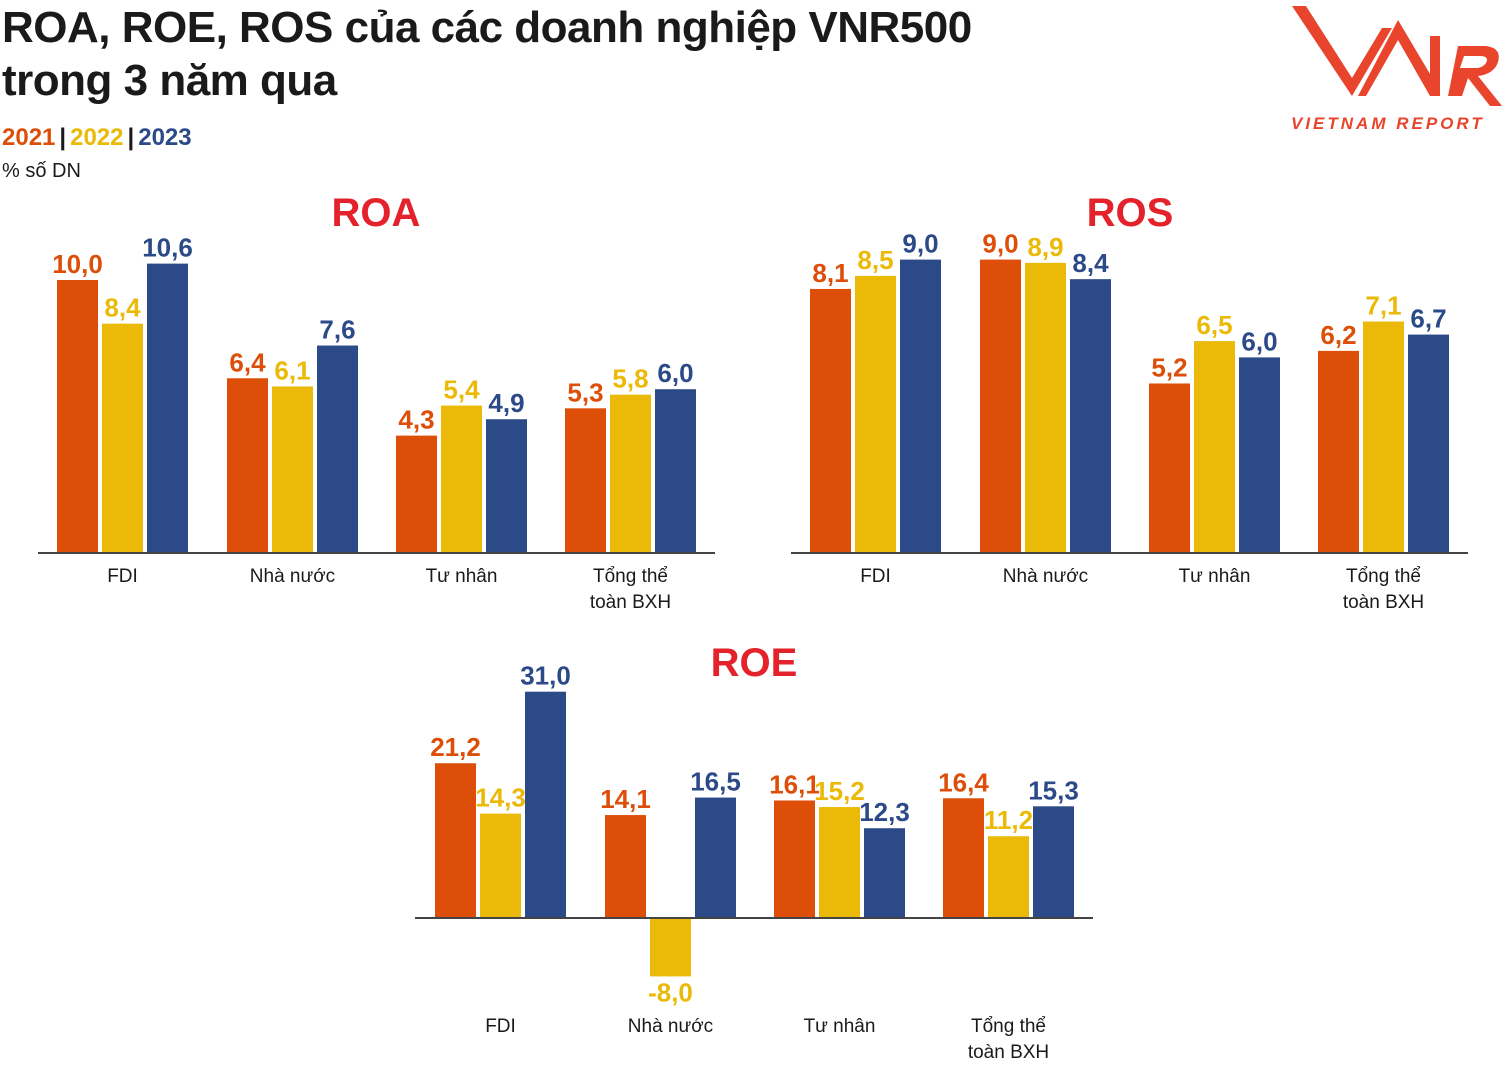 Image resolution: width=1509 pixels, height=1067 pixels. I want to click on data-label-2021: 8,1, so click(830, 273).